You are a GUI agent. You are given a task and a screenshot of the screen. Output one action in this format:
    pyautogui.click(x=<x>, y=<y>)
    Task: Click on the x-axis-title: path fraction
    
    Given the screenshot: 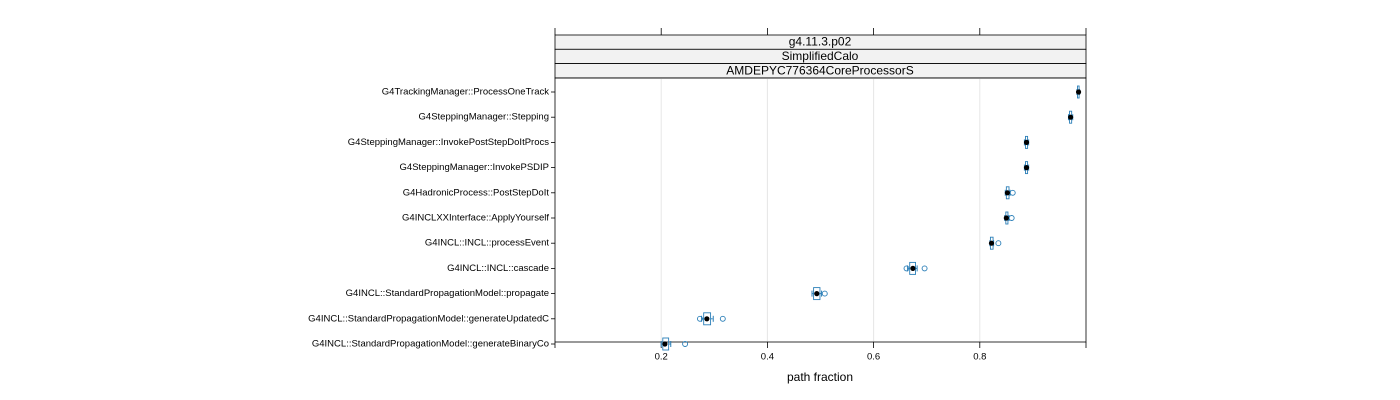 What is the action you would take?
    pyautogui.click(x=820, y=377)
    